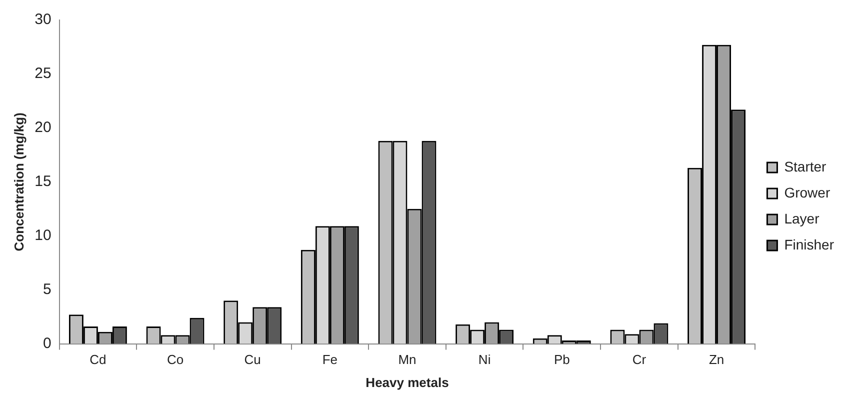 The height and width of the screenshot is (403, 857). I want to click on y-tick-label: 25, so click(43, 73).